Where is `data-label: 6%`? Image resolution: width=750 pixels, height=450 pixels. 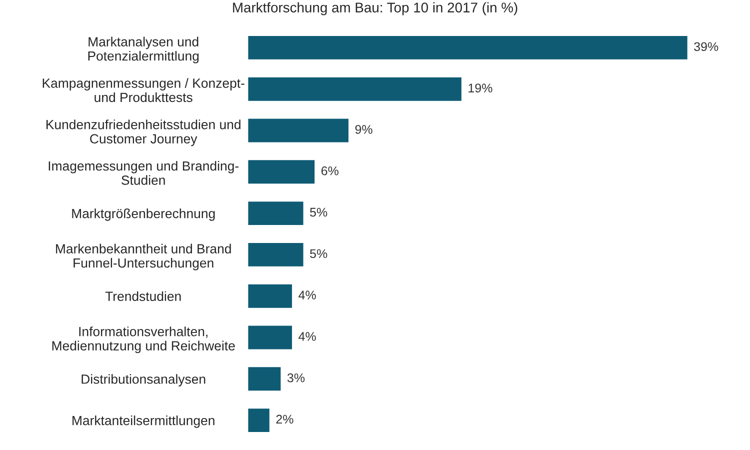 data-label: 6% is located at coordinates (329, 171).